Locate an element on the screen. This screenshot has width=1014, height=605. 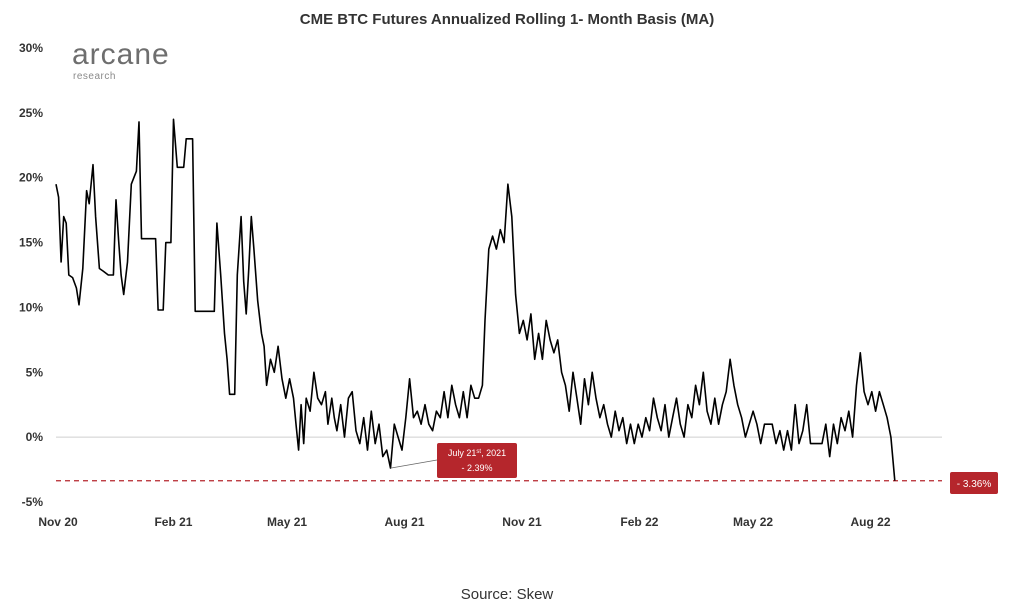
latest-value-box is located at coordinates (974, 483).